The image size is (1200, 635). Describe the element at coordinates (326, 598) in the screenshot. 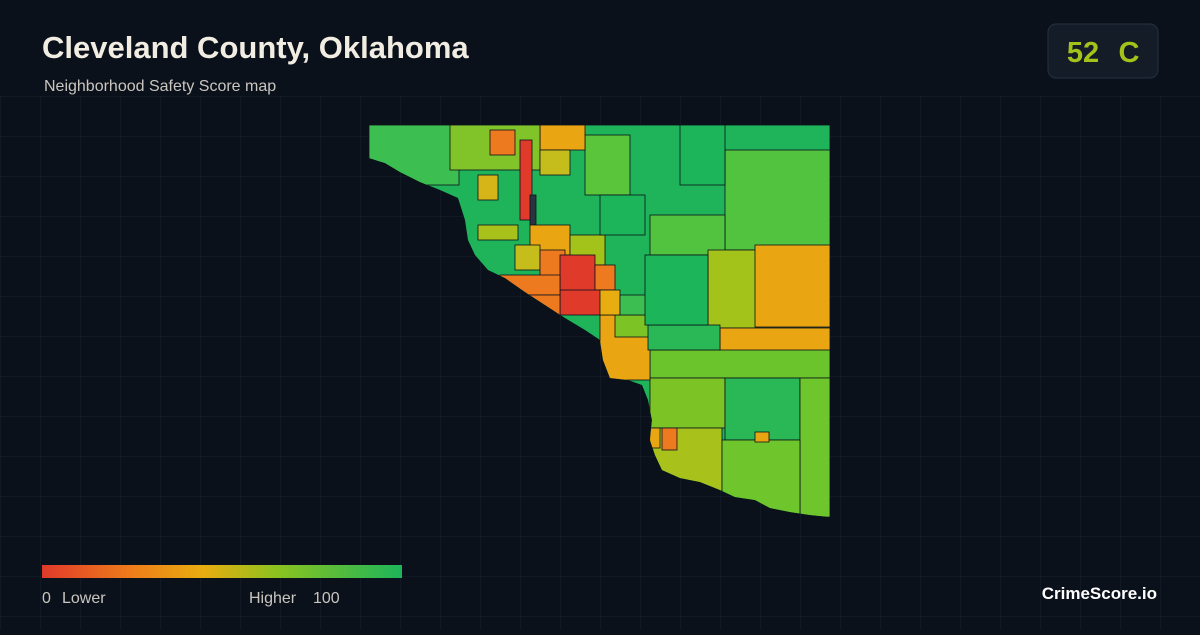

I see `legend-max: 100` at that location.